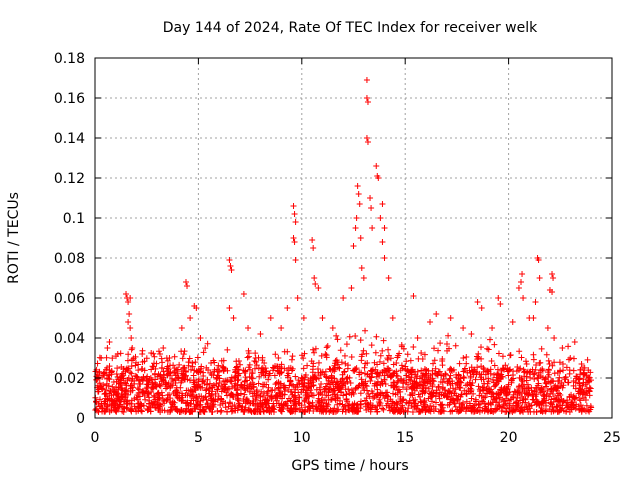 The width and height of the screenshot is (640, 480). Describe the element at coordinates (80, 419) in the screenshot. I see `y-tick-label: 0` at that location.